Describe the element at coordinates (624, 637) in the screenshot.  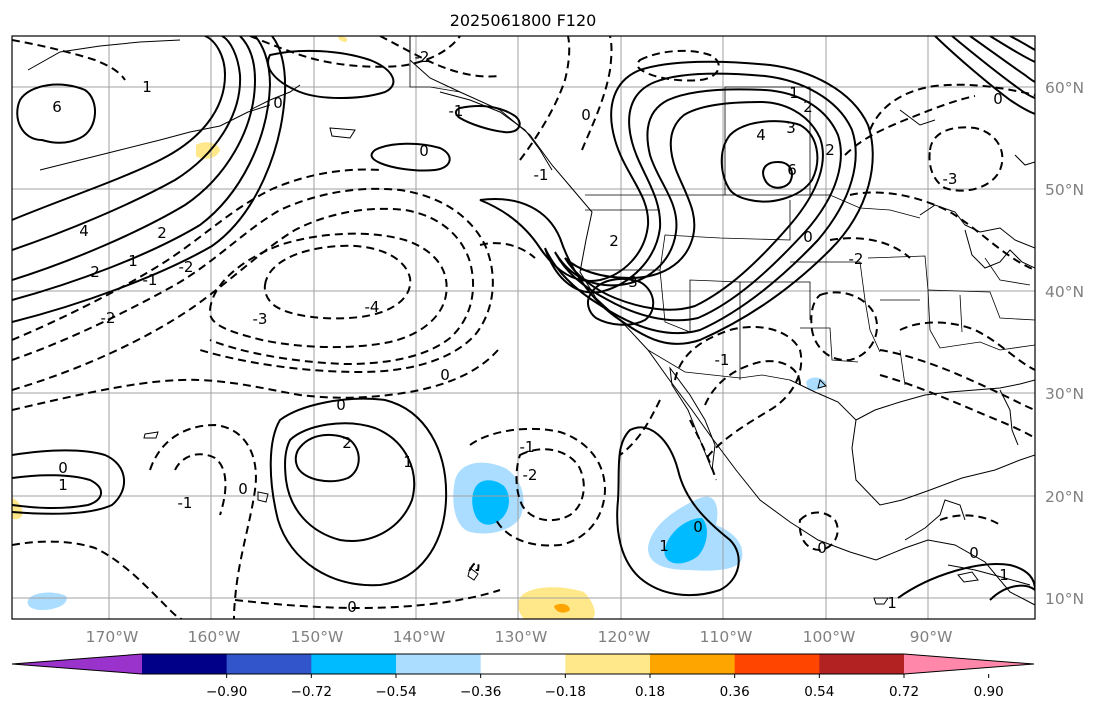
I see `lon-label: 120°W` at that location.